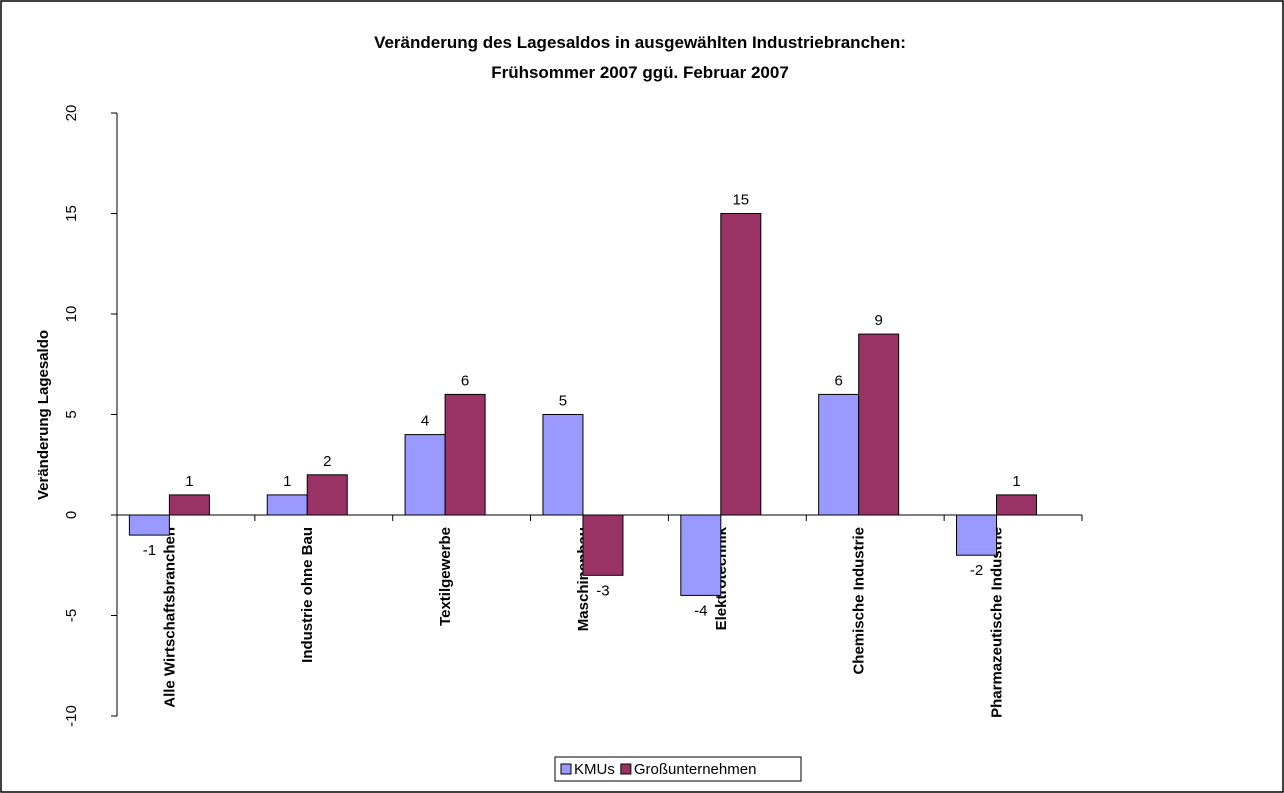 The height and width of the screenshot is (793, 1284). What do you see at coordinates (425, 421) in the screenshot?
I see `data-label: 4` at bounding box center [425, 421].